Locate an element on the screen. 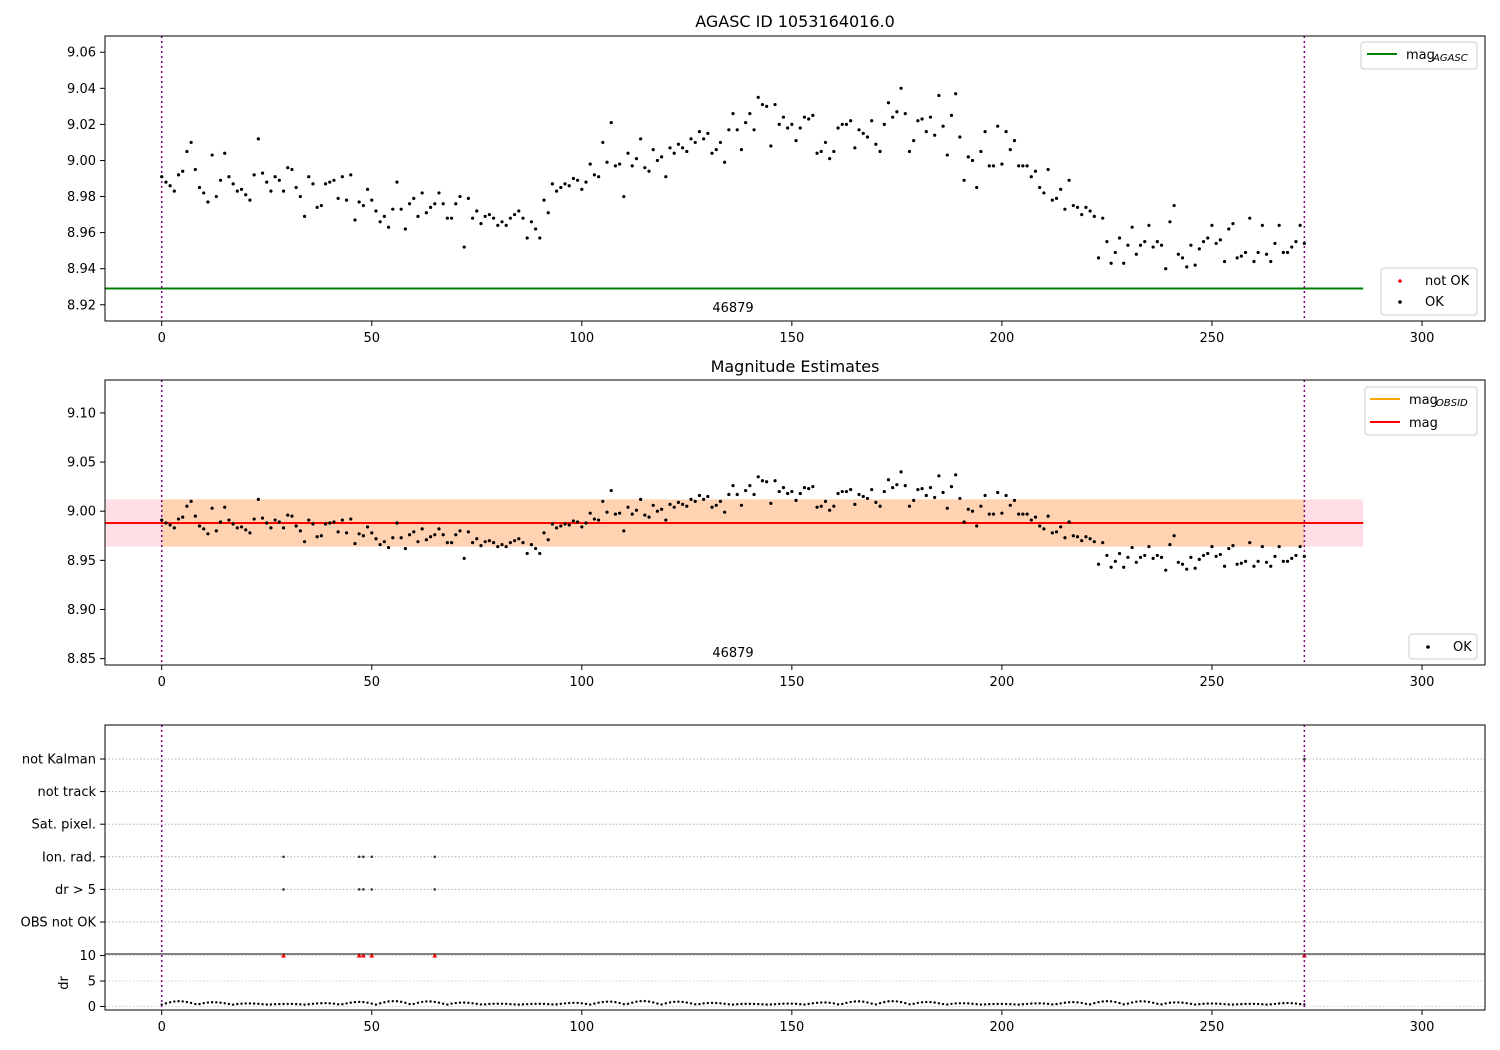 This screenshot has width=1500, height=1050. panel-1-title: AGASC ID 1053164016.0 is located at coordinates (795, 21).